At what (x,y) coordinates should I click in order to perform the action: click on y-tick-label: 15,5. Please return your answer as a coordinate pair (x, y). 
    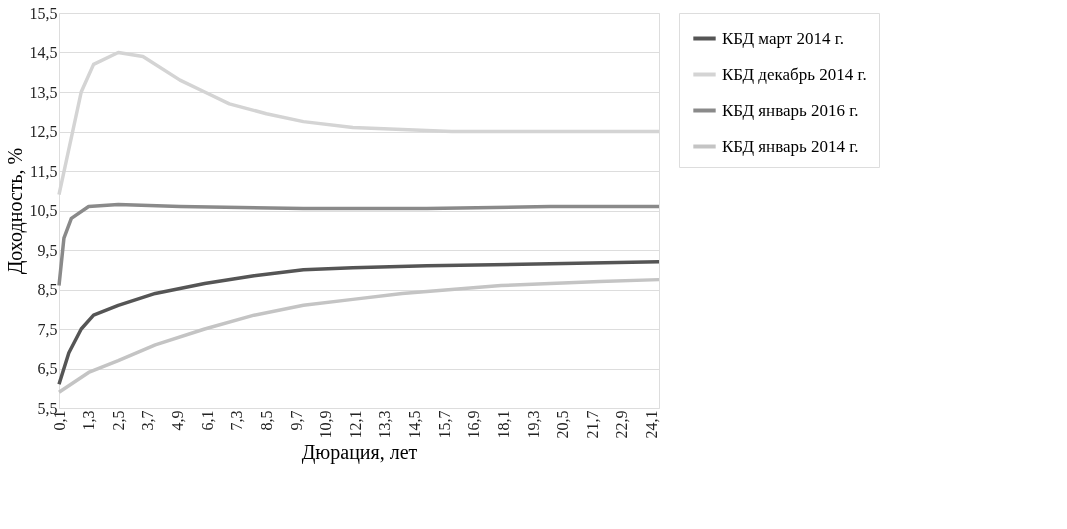
    Looking at the image, I should click on (43, 13).